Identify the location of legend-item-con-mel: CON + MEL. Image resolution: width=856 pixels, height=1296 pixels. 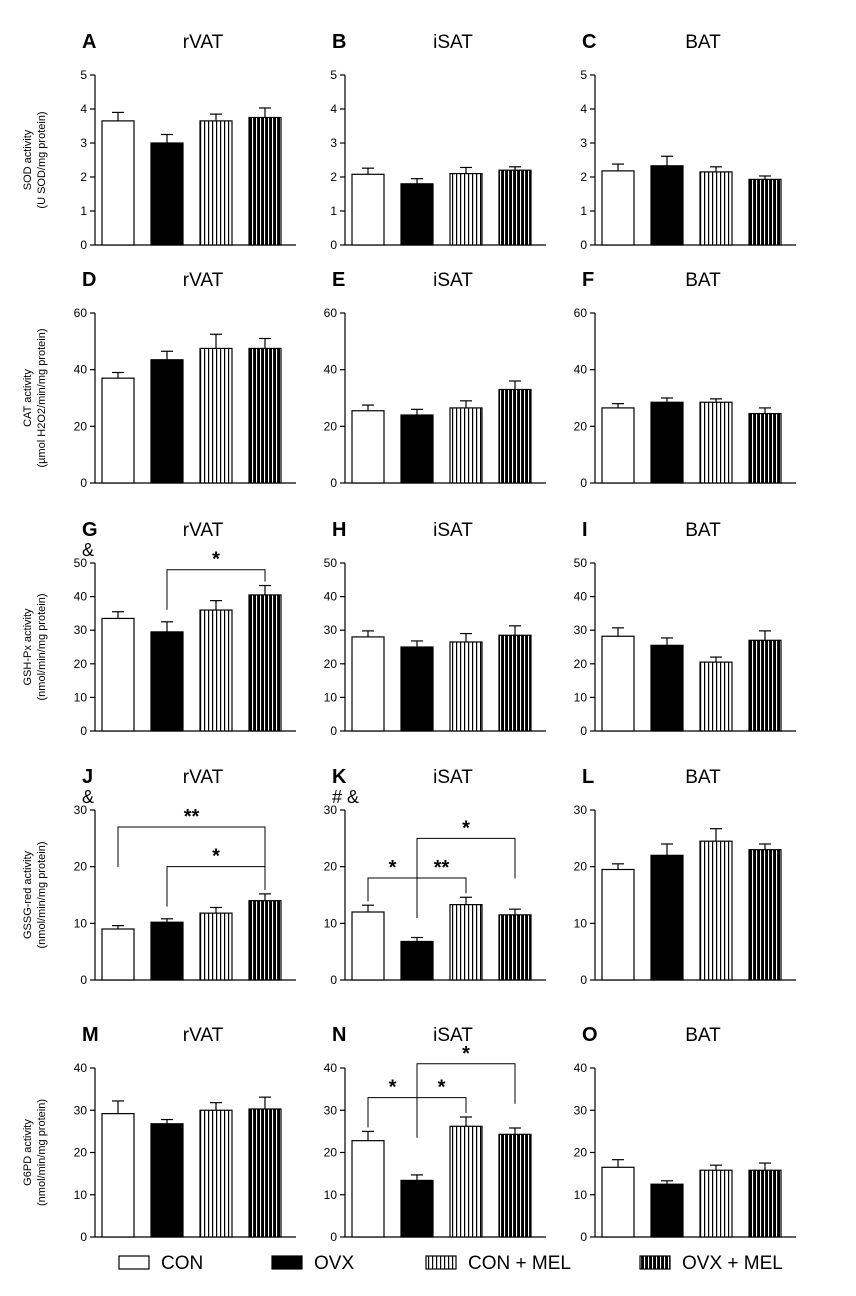
(498, 1263).